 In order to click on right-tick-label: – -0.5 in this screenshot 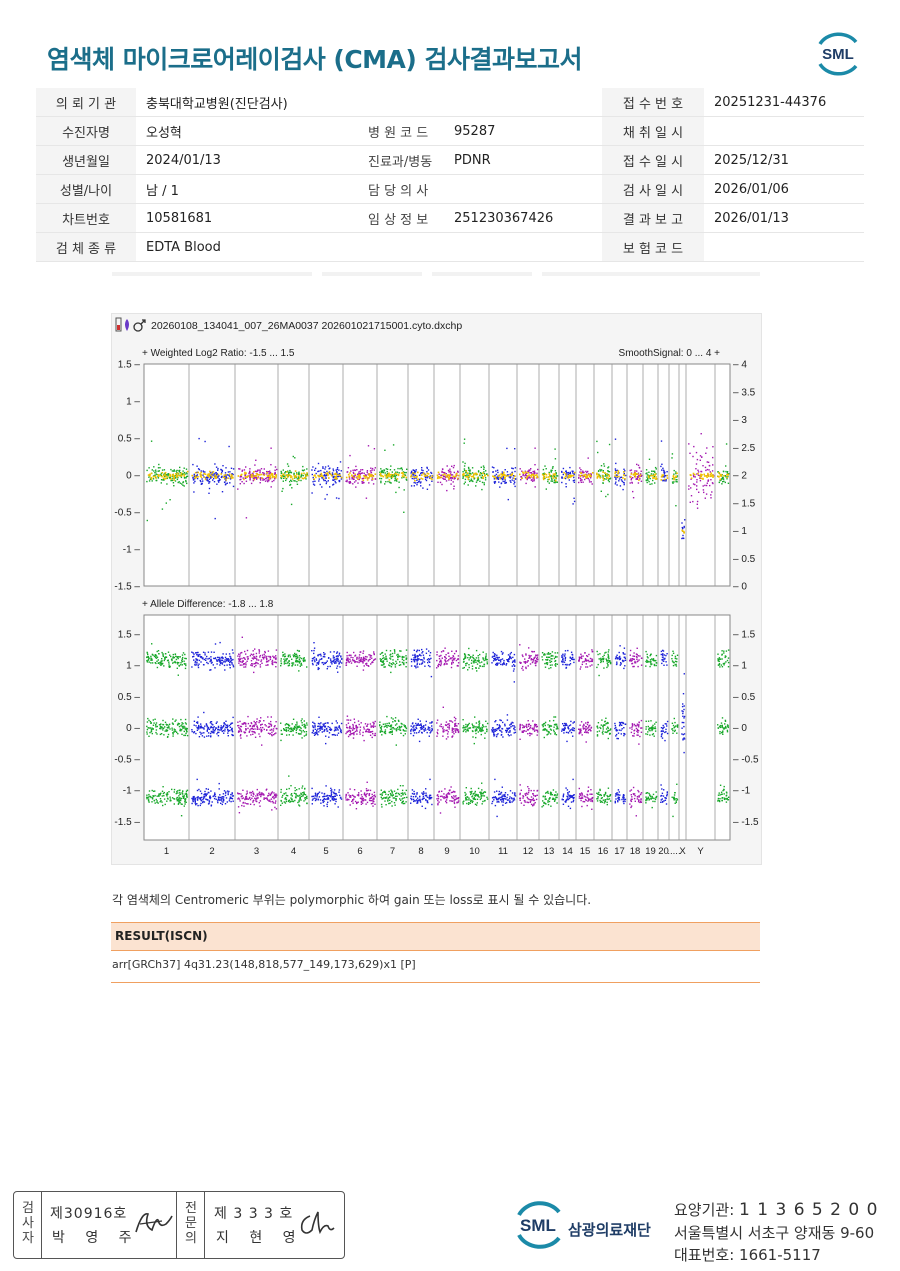, I will do `click(746, 759)`.